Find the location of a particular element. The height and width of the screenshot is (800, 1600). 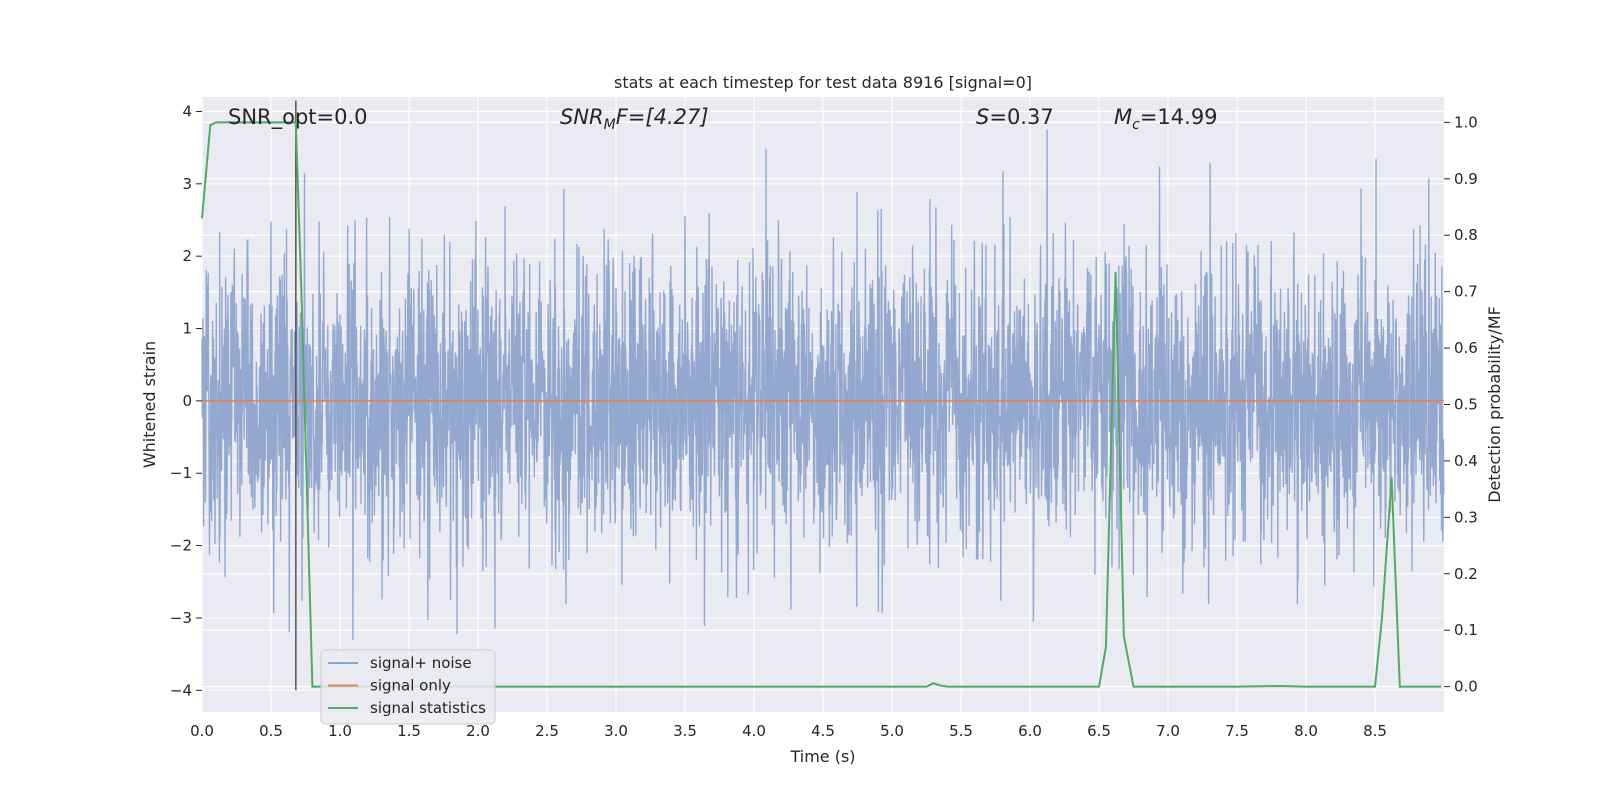

legend-label-signal-only: signal only is located at coordinates (410, 686).